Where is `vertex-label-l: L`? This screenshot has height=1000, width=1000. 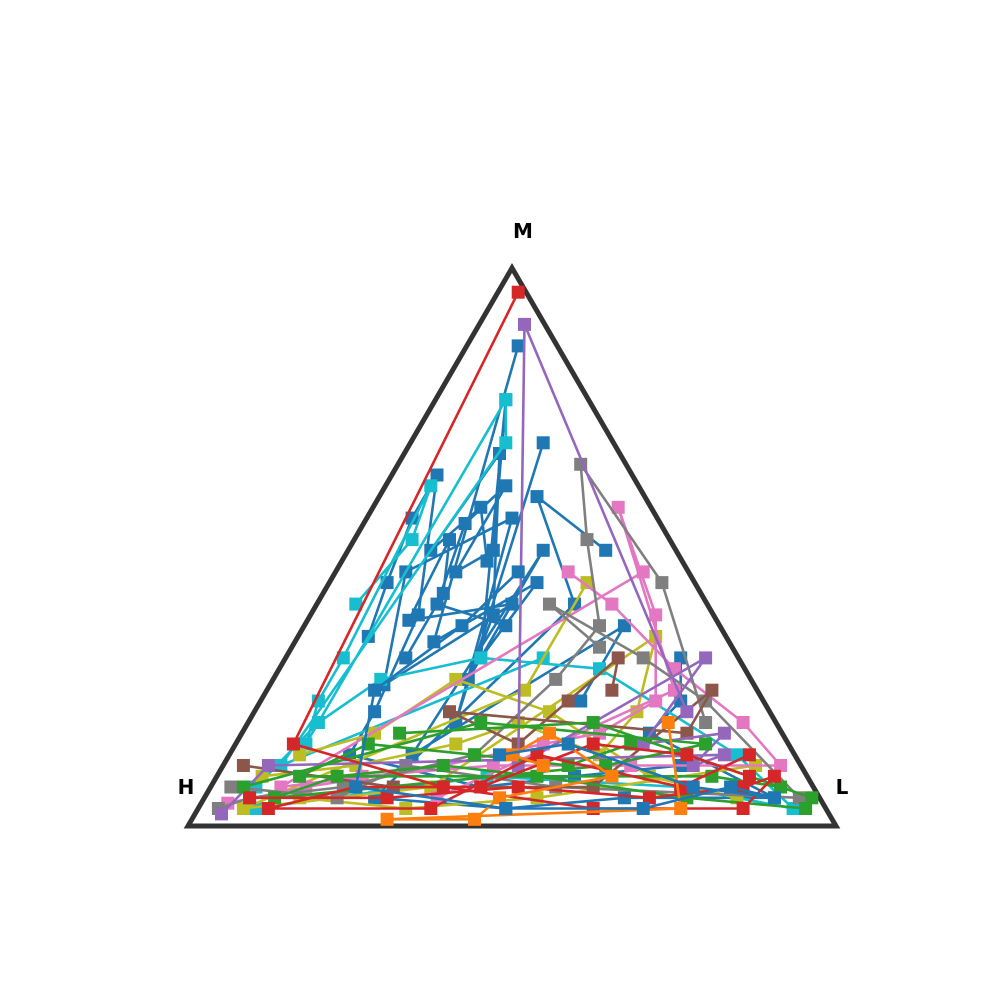
vertex-label-l: L is located at coordinates (842, 787).